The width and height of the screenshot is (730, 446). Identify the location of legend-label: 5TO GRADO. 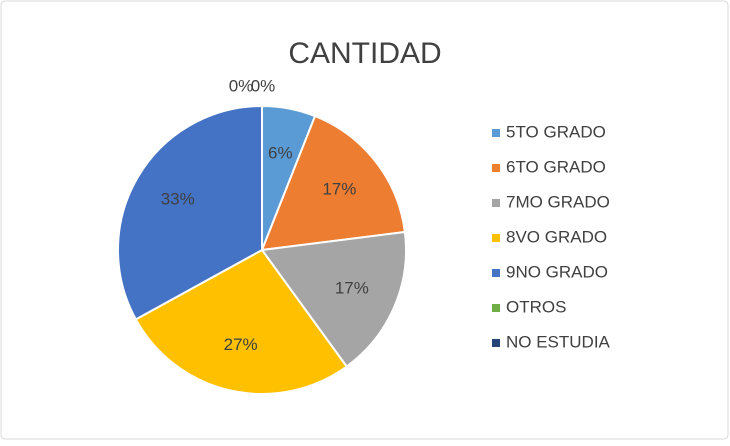
(556, 131).